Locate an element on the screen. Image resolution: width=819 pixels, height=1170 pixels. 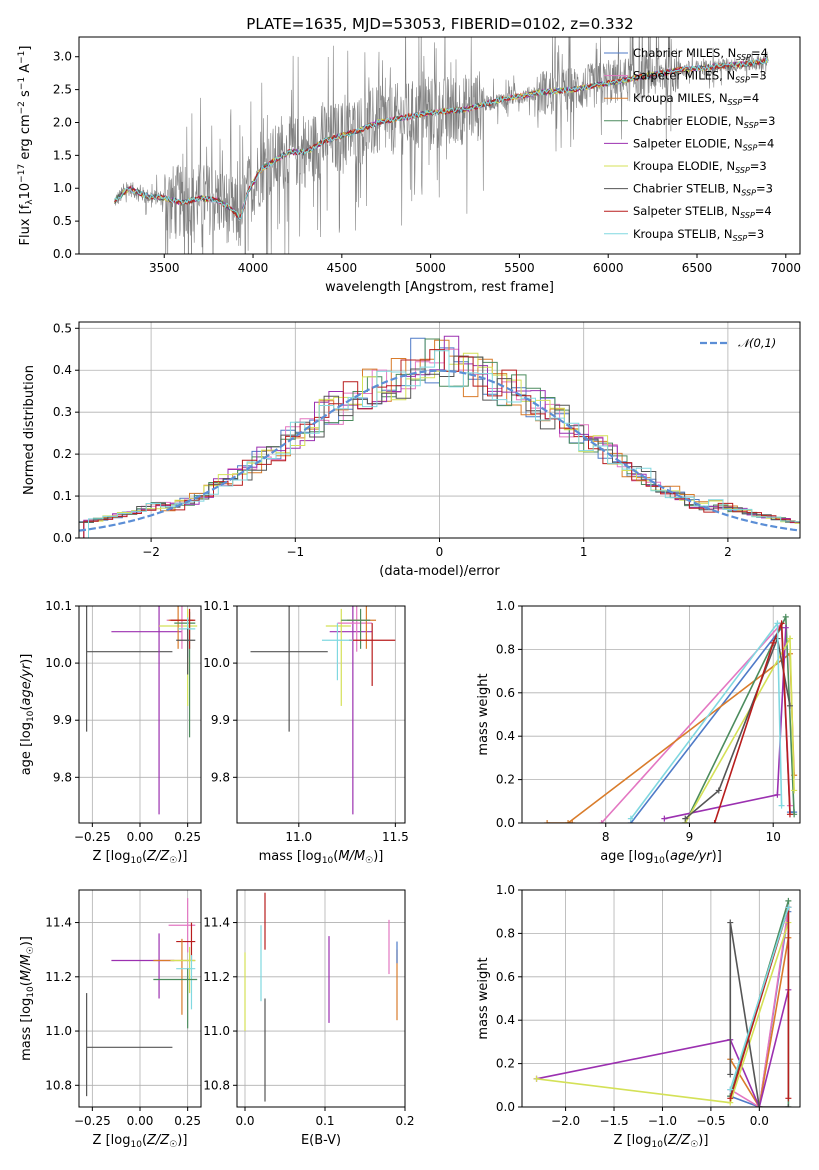
gaussian-legend-label: 𝒩(0,1) is located at coordinates (757, 343).